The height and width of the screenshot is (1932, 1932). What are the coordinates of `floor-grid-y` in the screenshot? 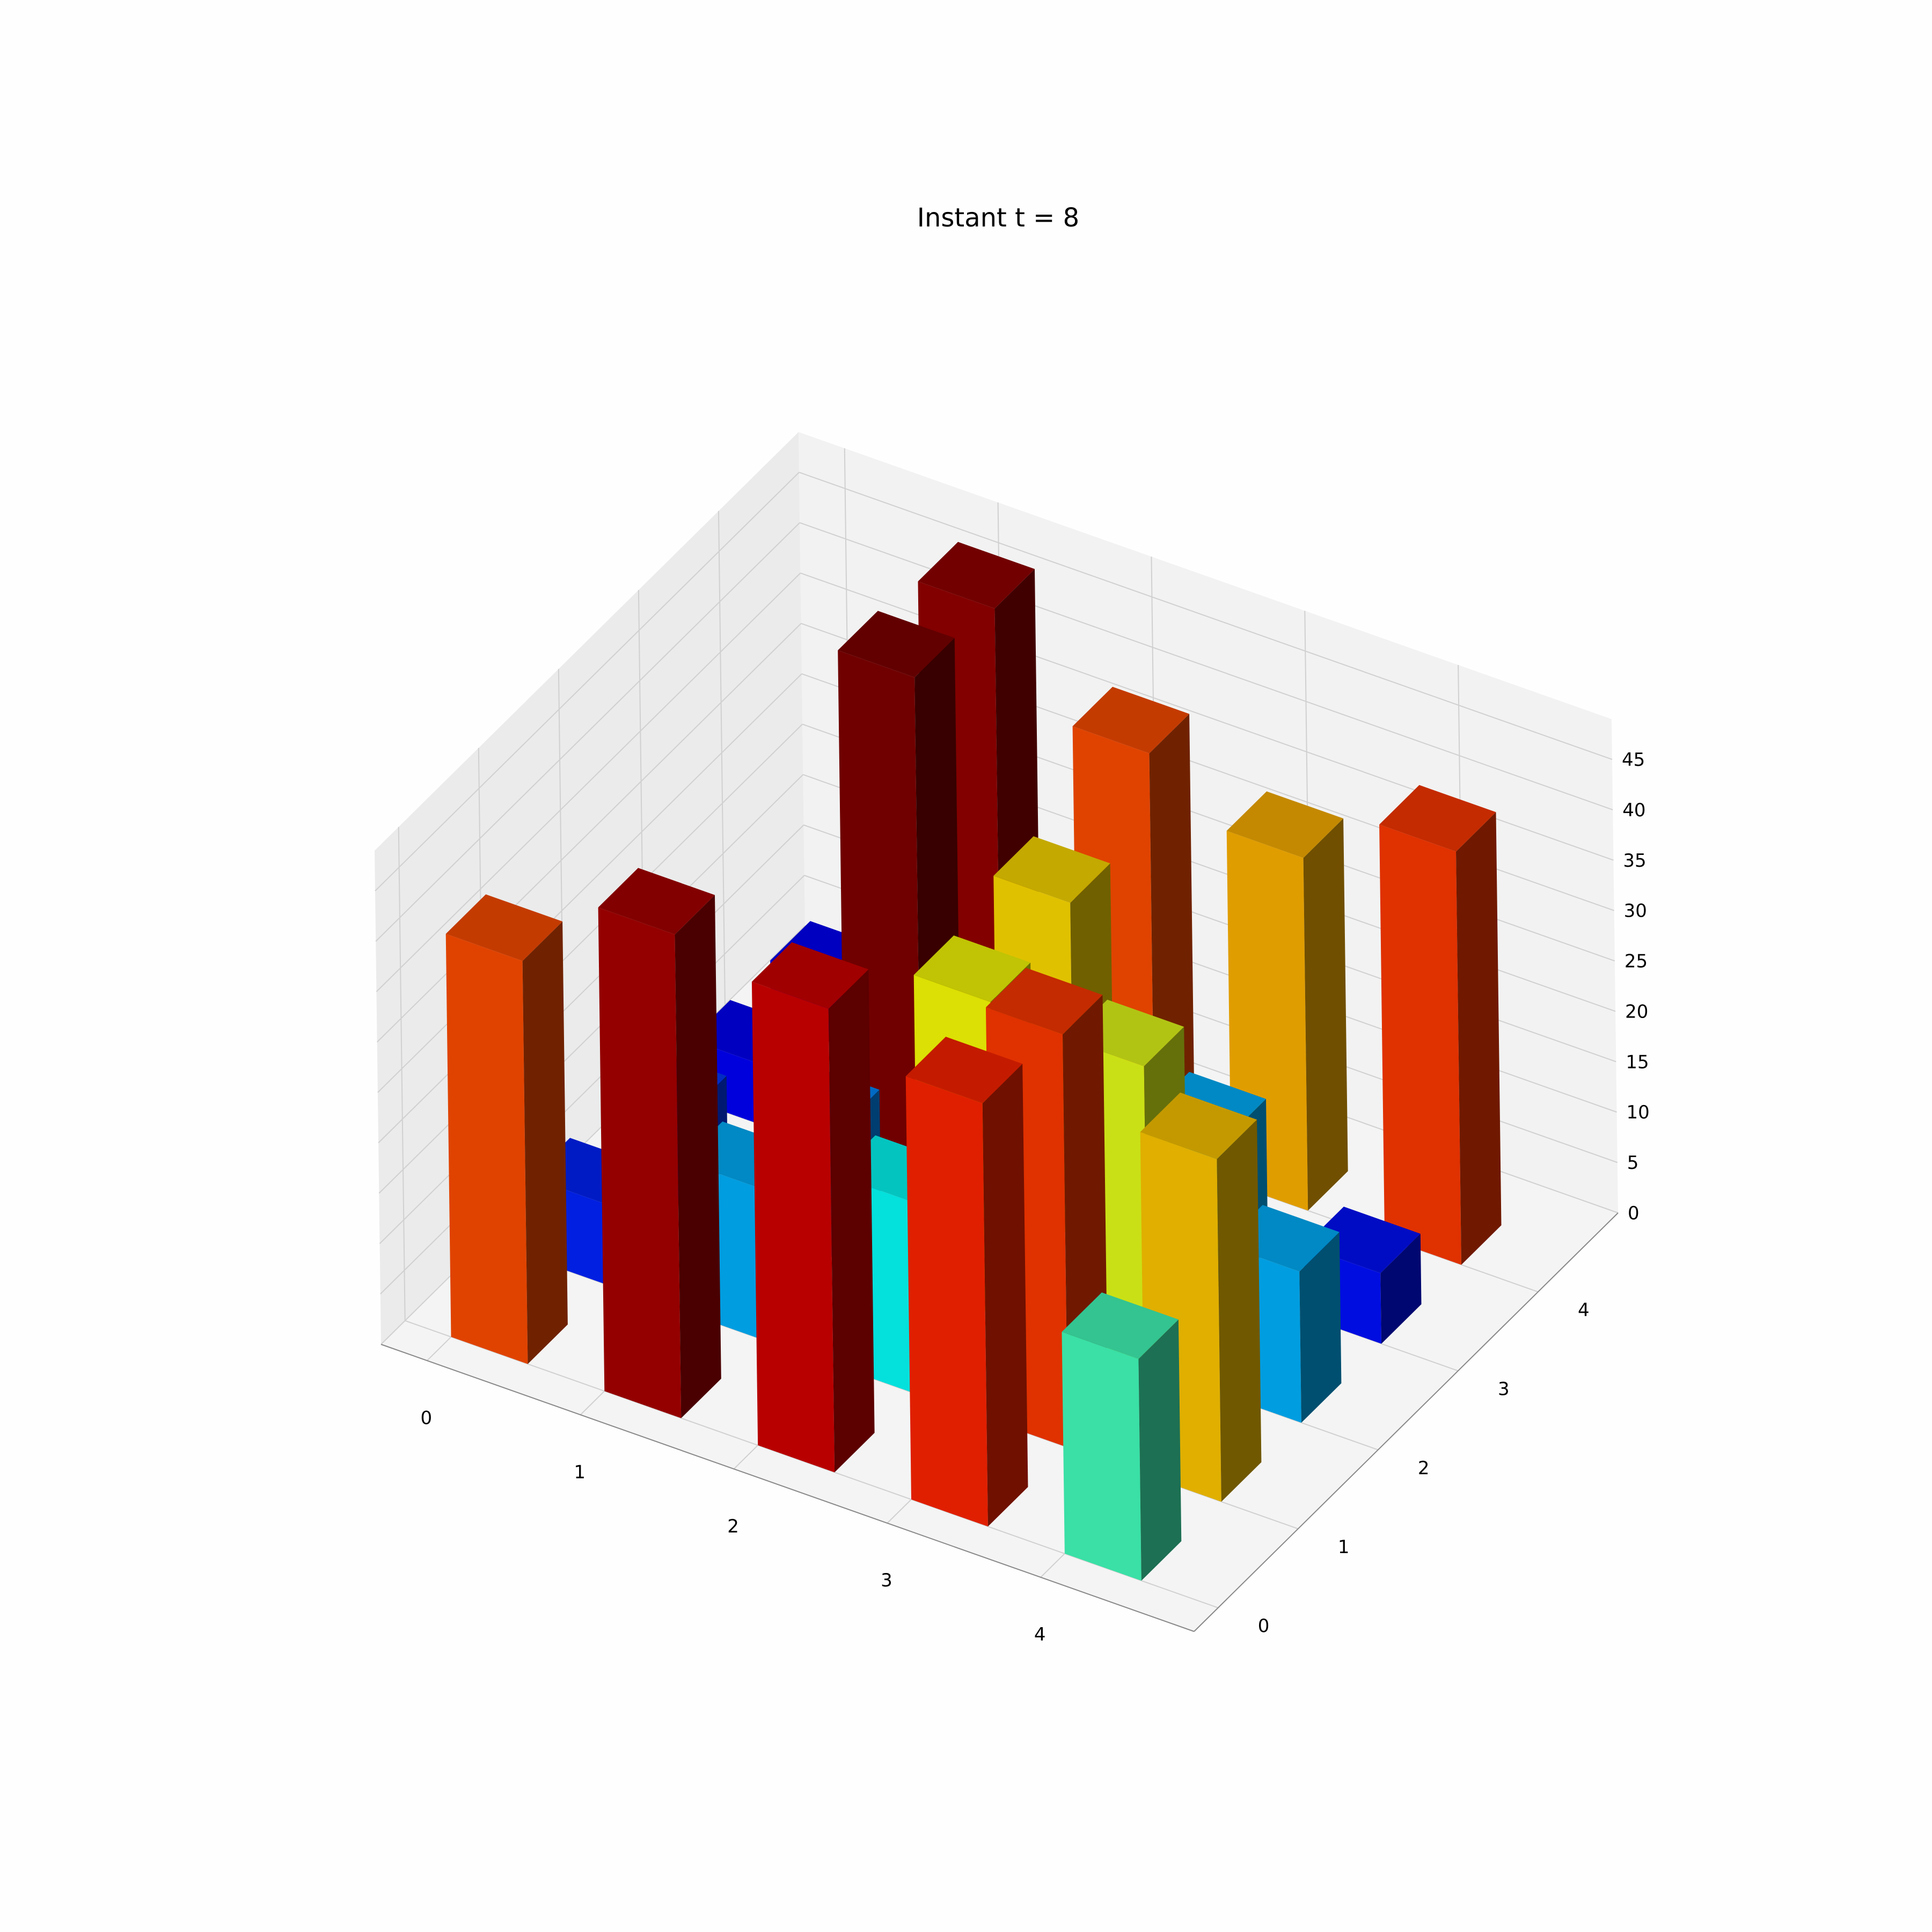 It's located at (812, 1464).